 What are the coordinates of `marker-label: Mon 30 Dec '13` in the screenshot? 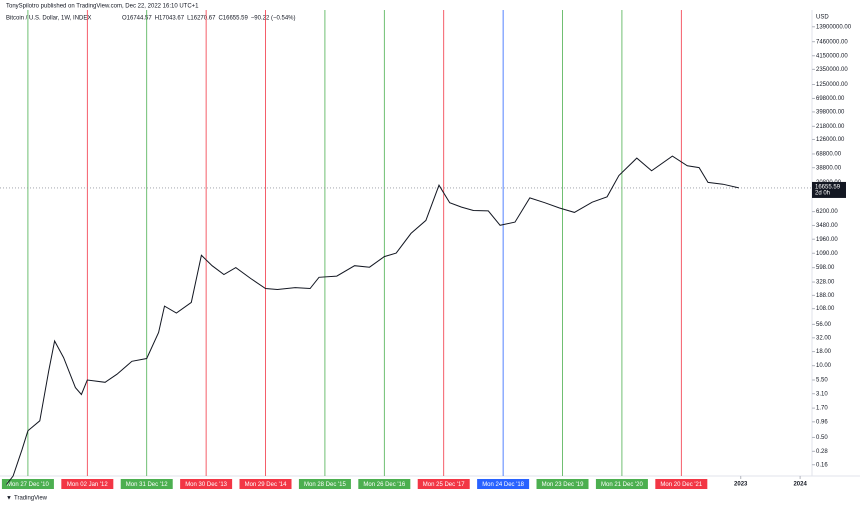 It's located at (206, 485).